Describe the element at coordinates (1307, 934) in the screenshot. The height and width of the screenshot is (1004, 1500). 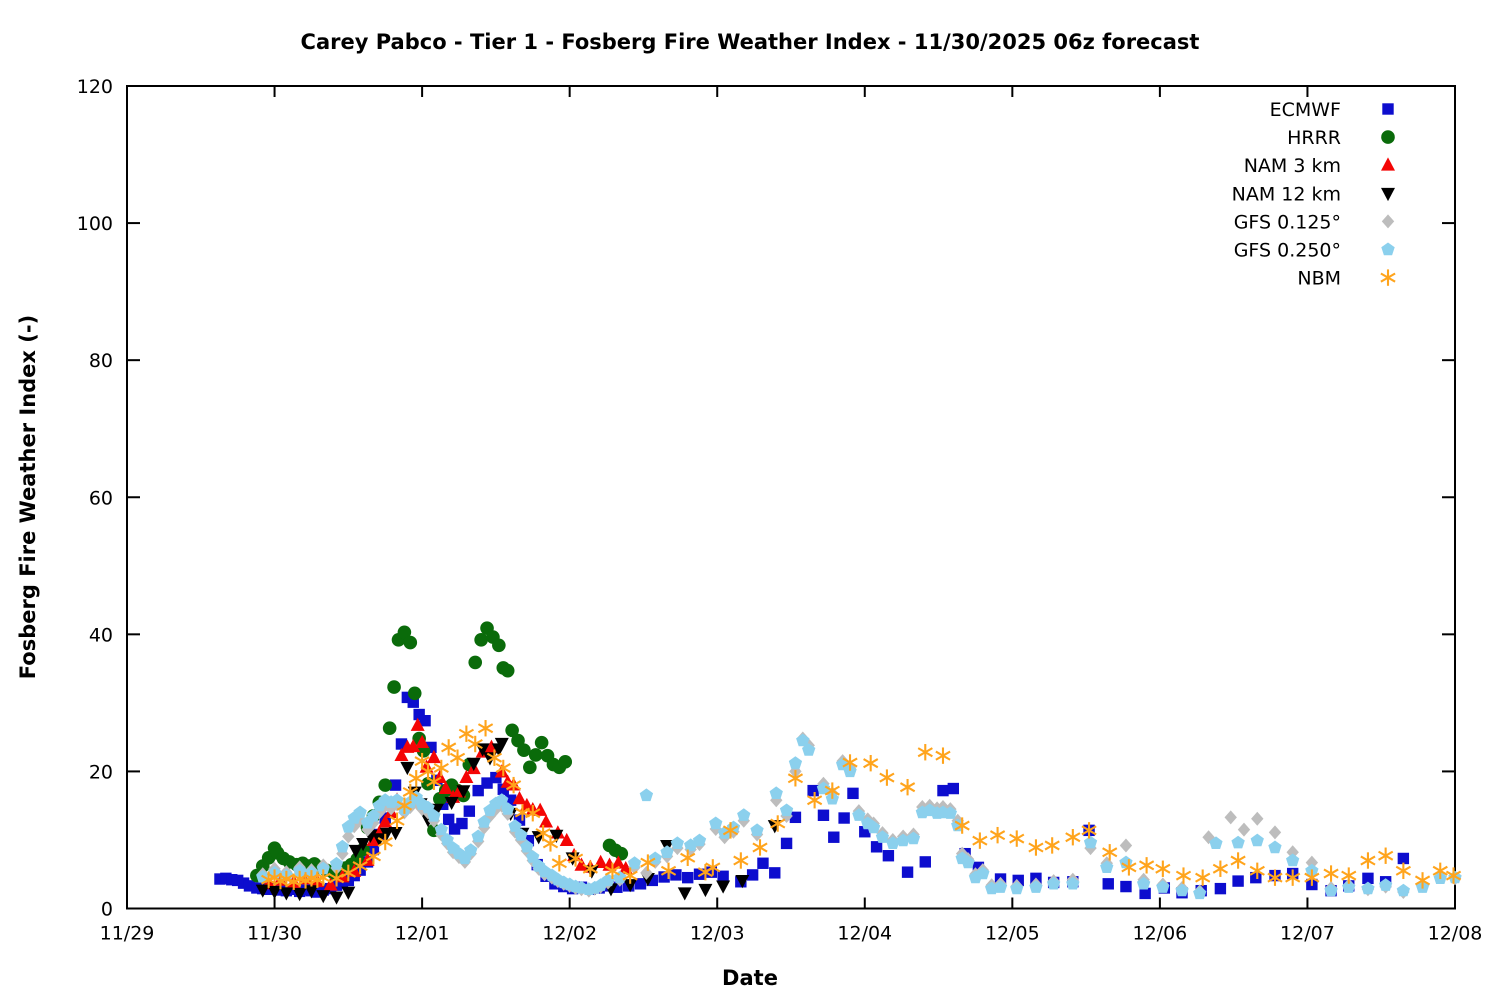
I see `x-tick-label: 12/07` at that location.